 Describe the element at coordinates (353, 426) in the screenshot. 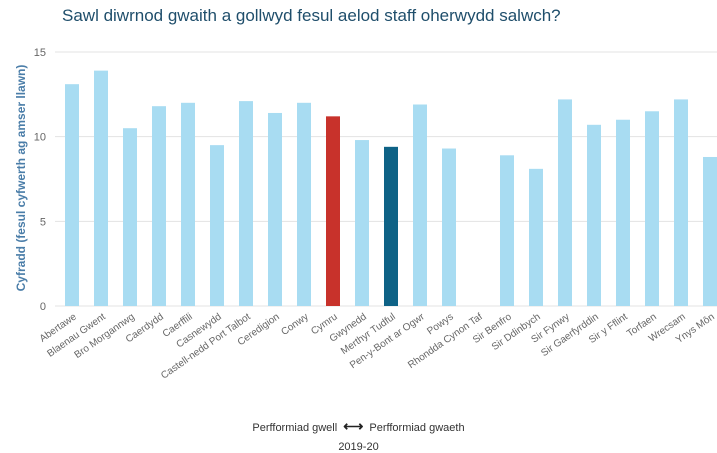

I see `double-arrow-icon: ⟷` at that location.